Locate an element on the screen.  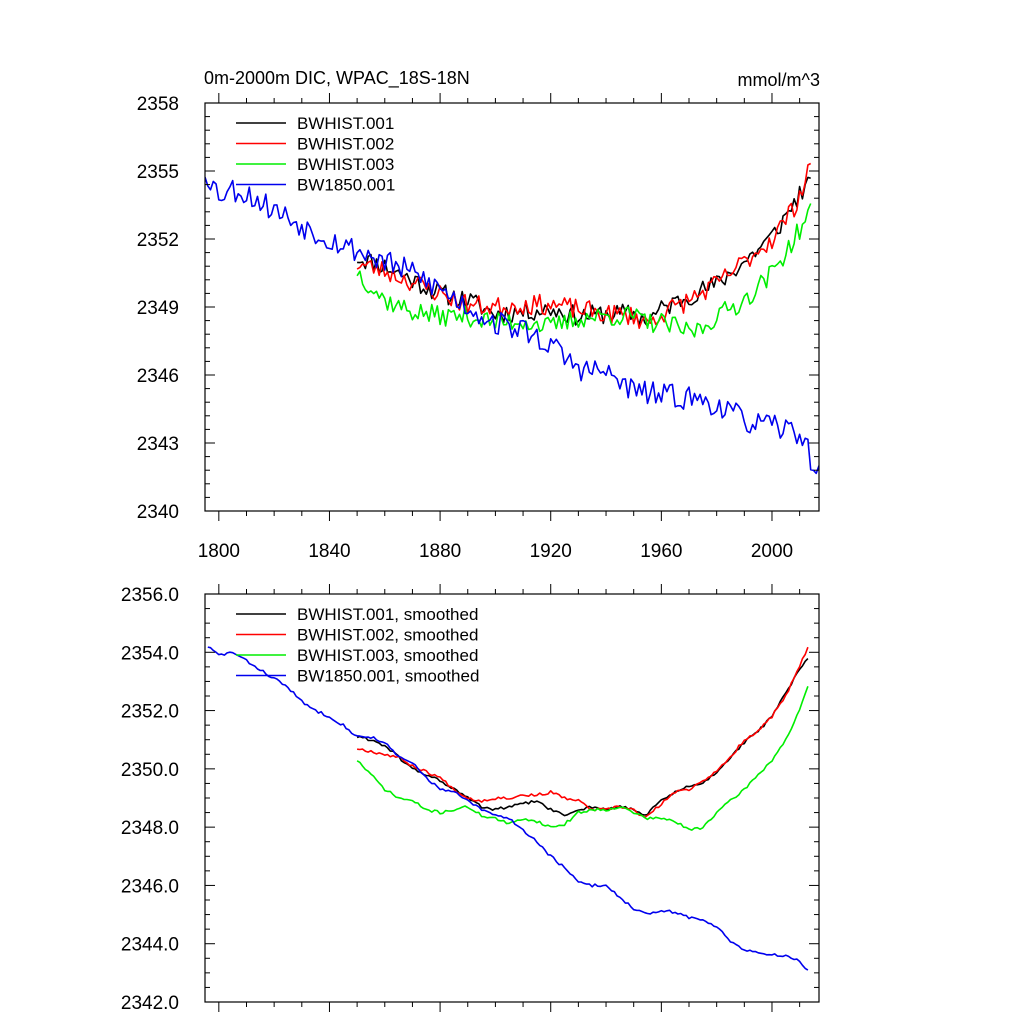
y-tick-label: 2342.0 is located at coordinates (150, 1003).